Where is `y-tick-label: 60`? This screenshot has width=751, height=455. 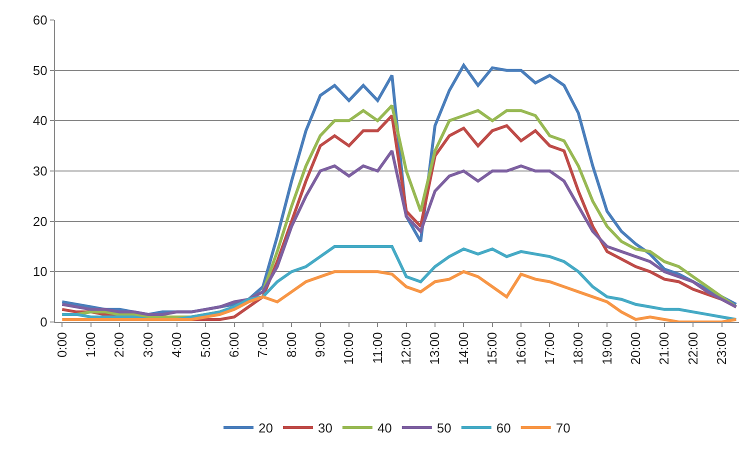
y-tick-label: 60 is located at coordinates (40, 20).